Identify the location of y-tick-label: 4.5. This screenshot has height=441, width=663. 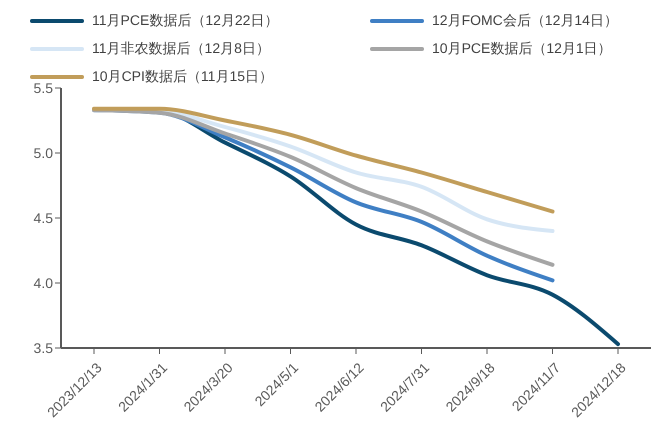
(44, 218).